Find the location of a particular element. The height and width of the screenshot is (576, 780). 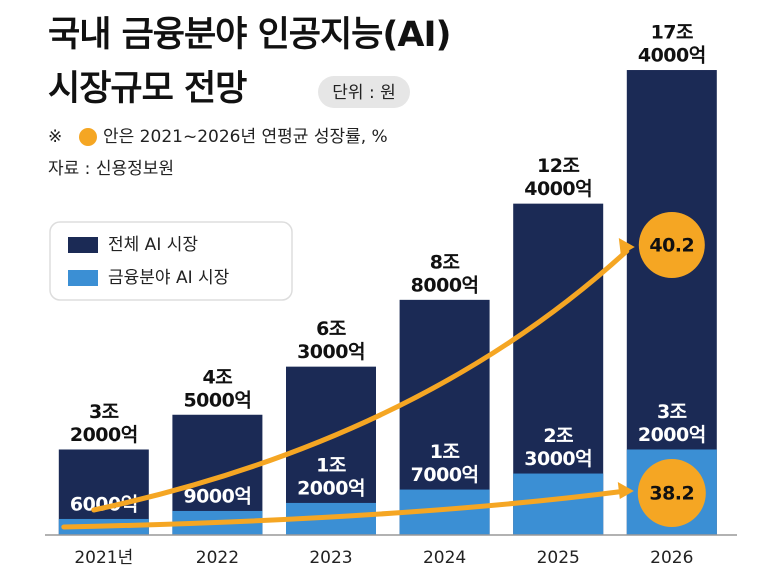

value-label: 8조 is located at coordinates (445, 262).